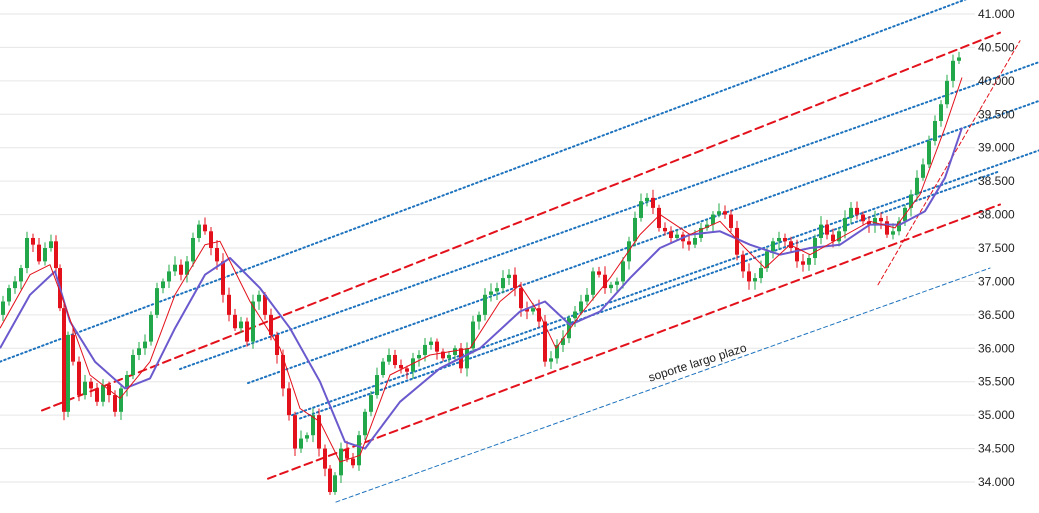 The image size is (1039, 513). What do you see at coordinates (996, 281) in the screenshot?
I see `y-tick-label: 37.000` at bounding box center [996, 281].